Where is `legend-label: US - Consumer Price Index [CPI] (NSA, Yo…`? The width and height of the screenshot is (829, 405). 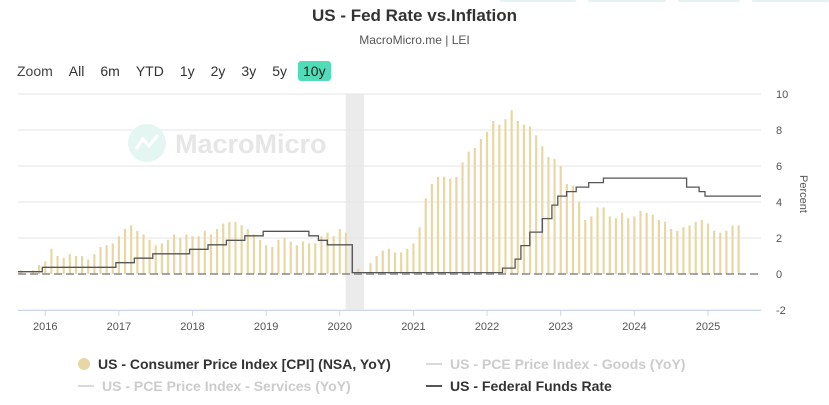 legend-label: US - Consumer Price Index [CPI] (NSA, Yo… is located at coordinates (244, 364).